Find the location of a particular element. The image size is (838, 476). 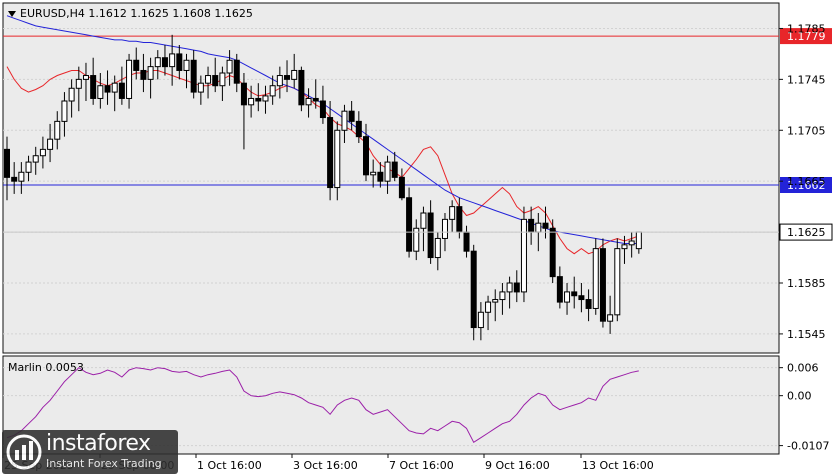

price-tick-label: 1.1665 is located at coordinates (806, 181).